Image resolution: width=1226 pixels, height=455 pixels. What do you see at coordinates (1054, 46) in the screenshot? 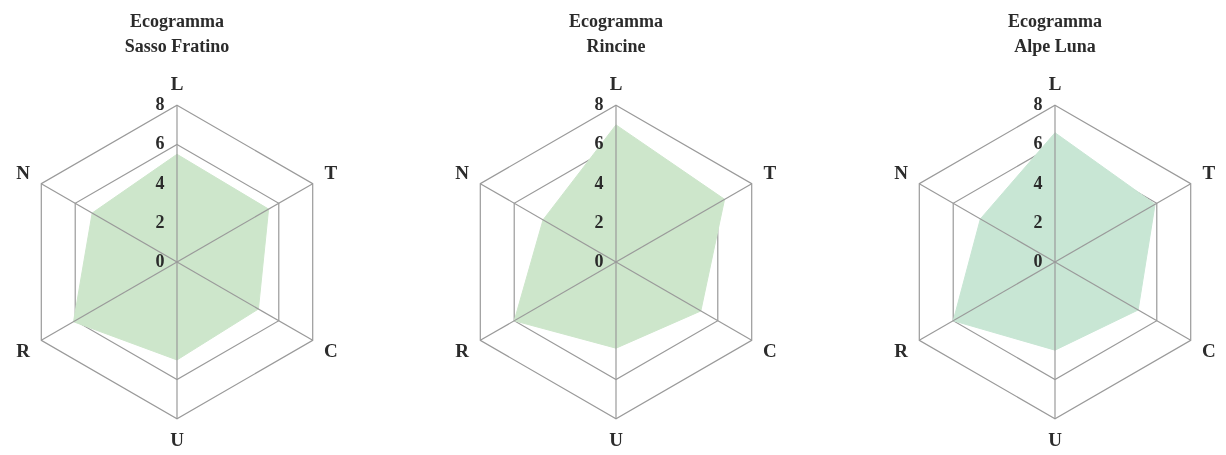
I see `chart-subtitle: Alpe Luna` at bounding box center [1054, 46].